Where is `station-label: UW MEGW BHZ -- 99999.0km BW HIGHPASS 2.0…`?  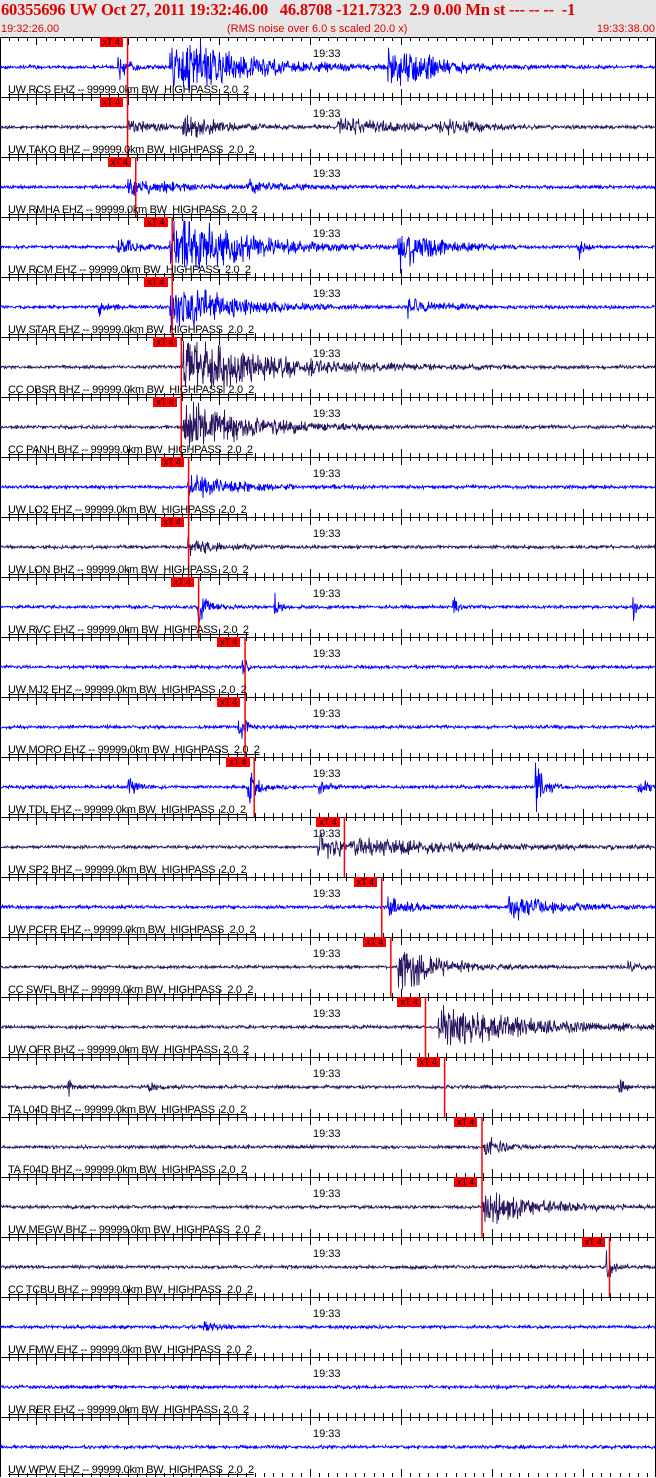
station-label: UW MEGW BHZ -- 99999.0km BW HIGHPASS 2.0… is located at coordinates (134, 1230).